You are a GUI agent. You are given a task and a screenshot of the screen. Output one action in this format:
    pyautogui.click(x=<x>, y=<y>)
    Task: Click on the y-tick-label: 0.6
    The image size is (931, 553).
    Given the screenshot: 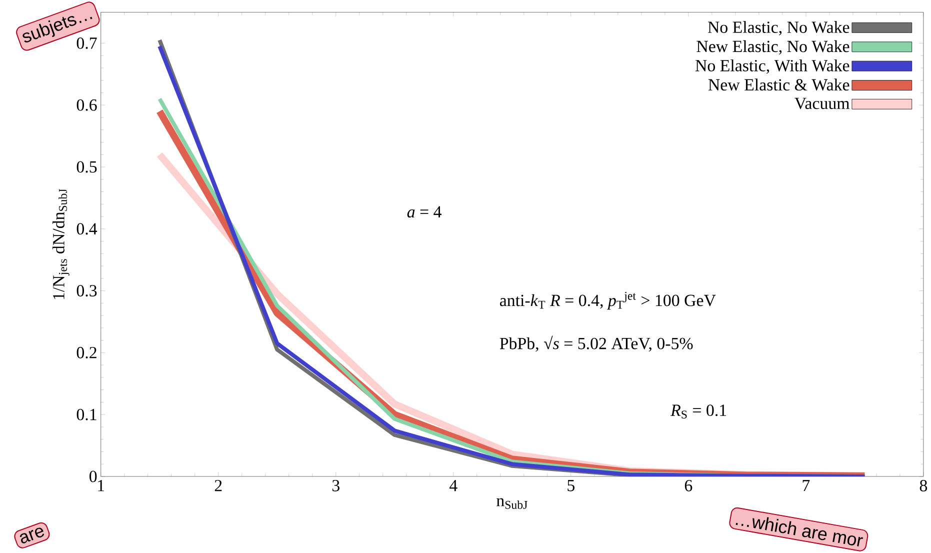 What is the action you would take?
    pyautogui.click(x=86, y=105)
    